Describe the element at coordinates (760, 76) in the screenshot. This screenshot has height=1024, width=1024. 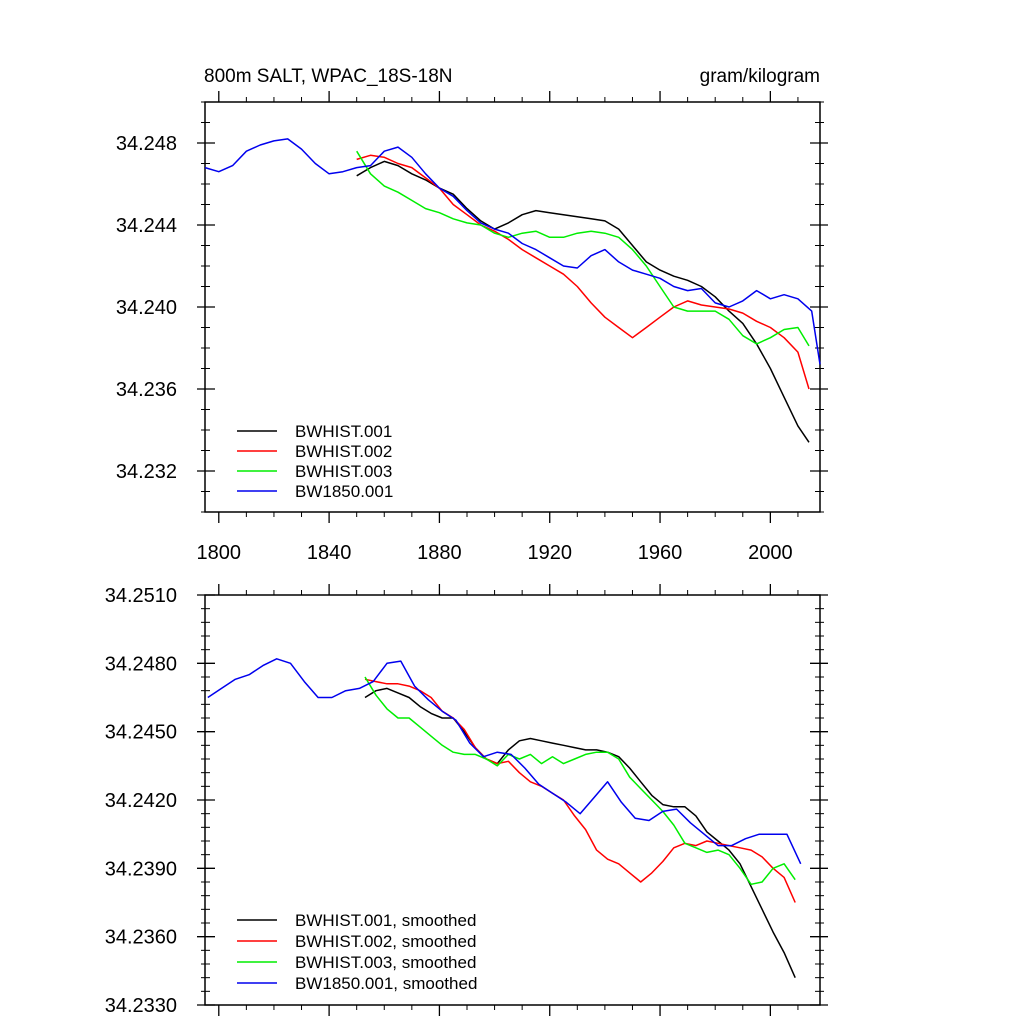
I see `units-label: gram/kilogram` at that location.